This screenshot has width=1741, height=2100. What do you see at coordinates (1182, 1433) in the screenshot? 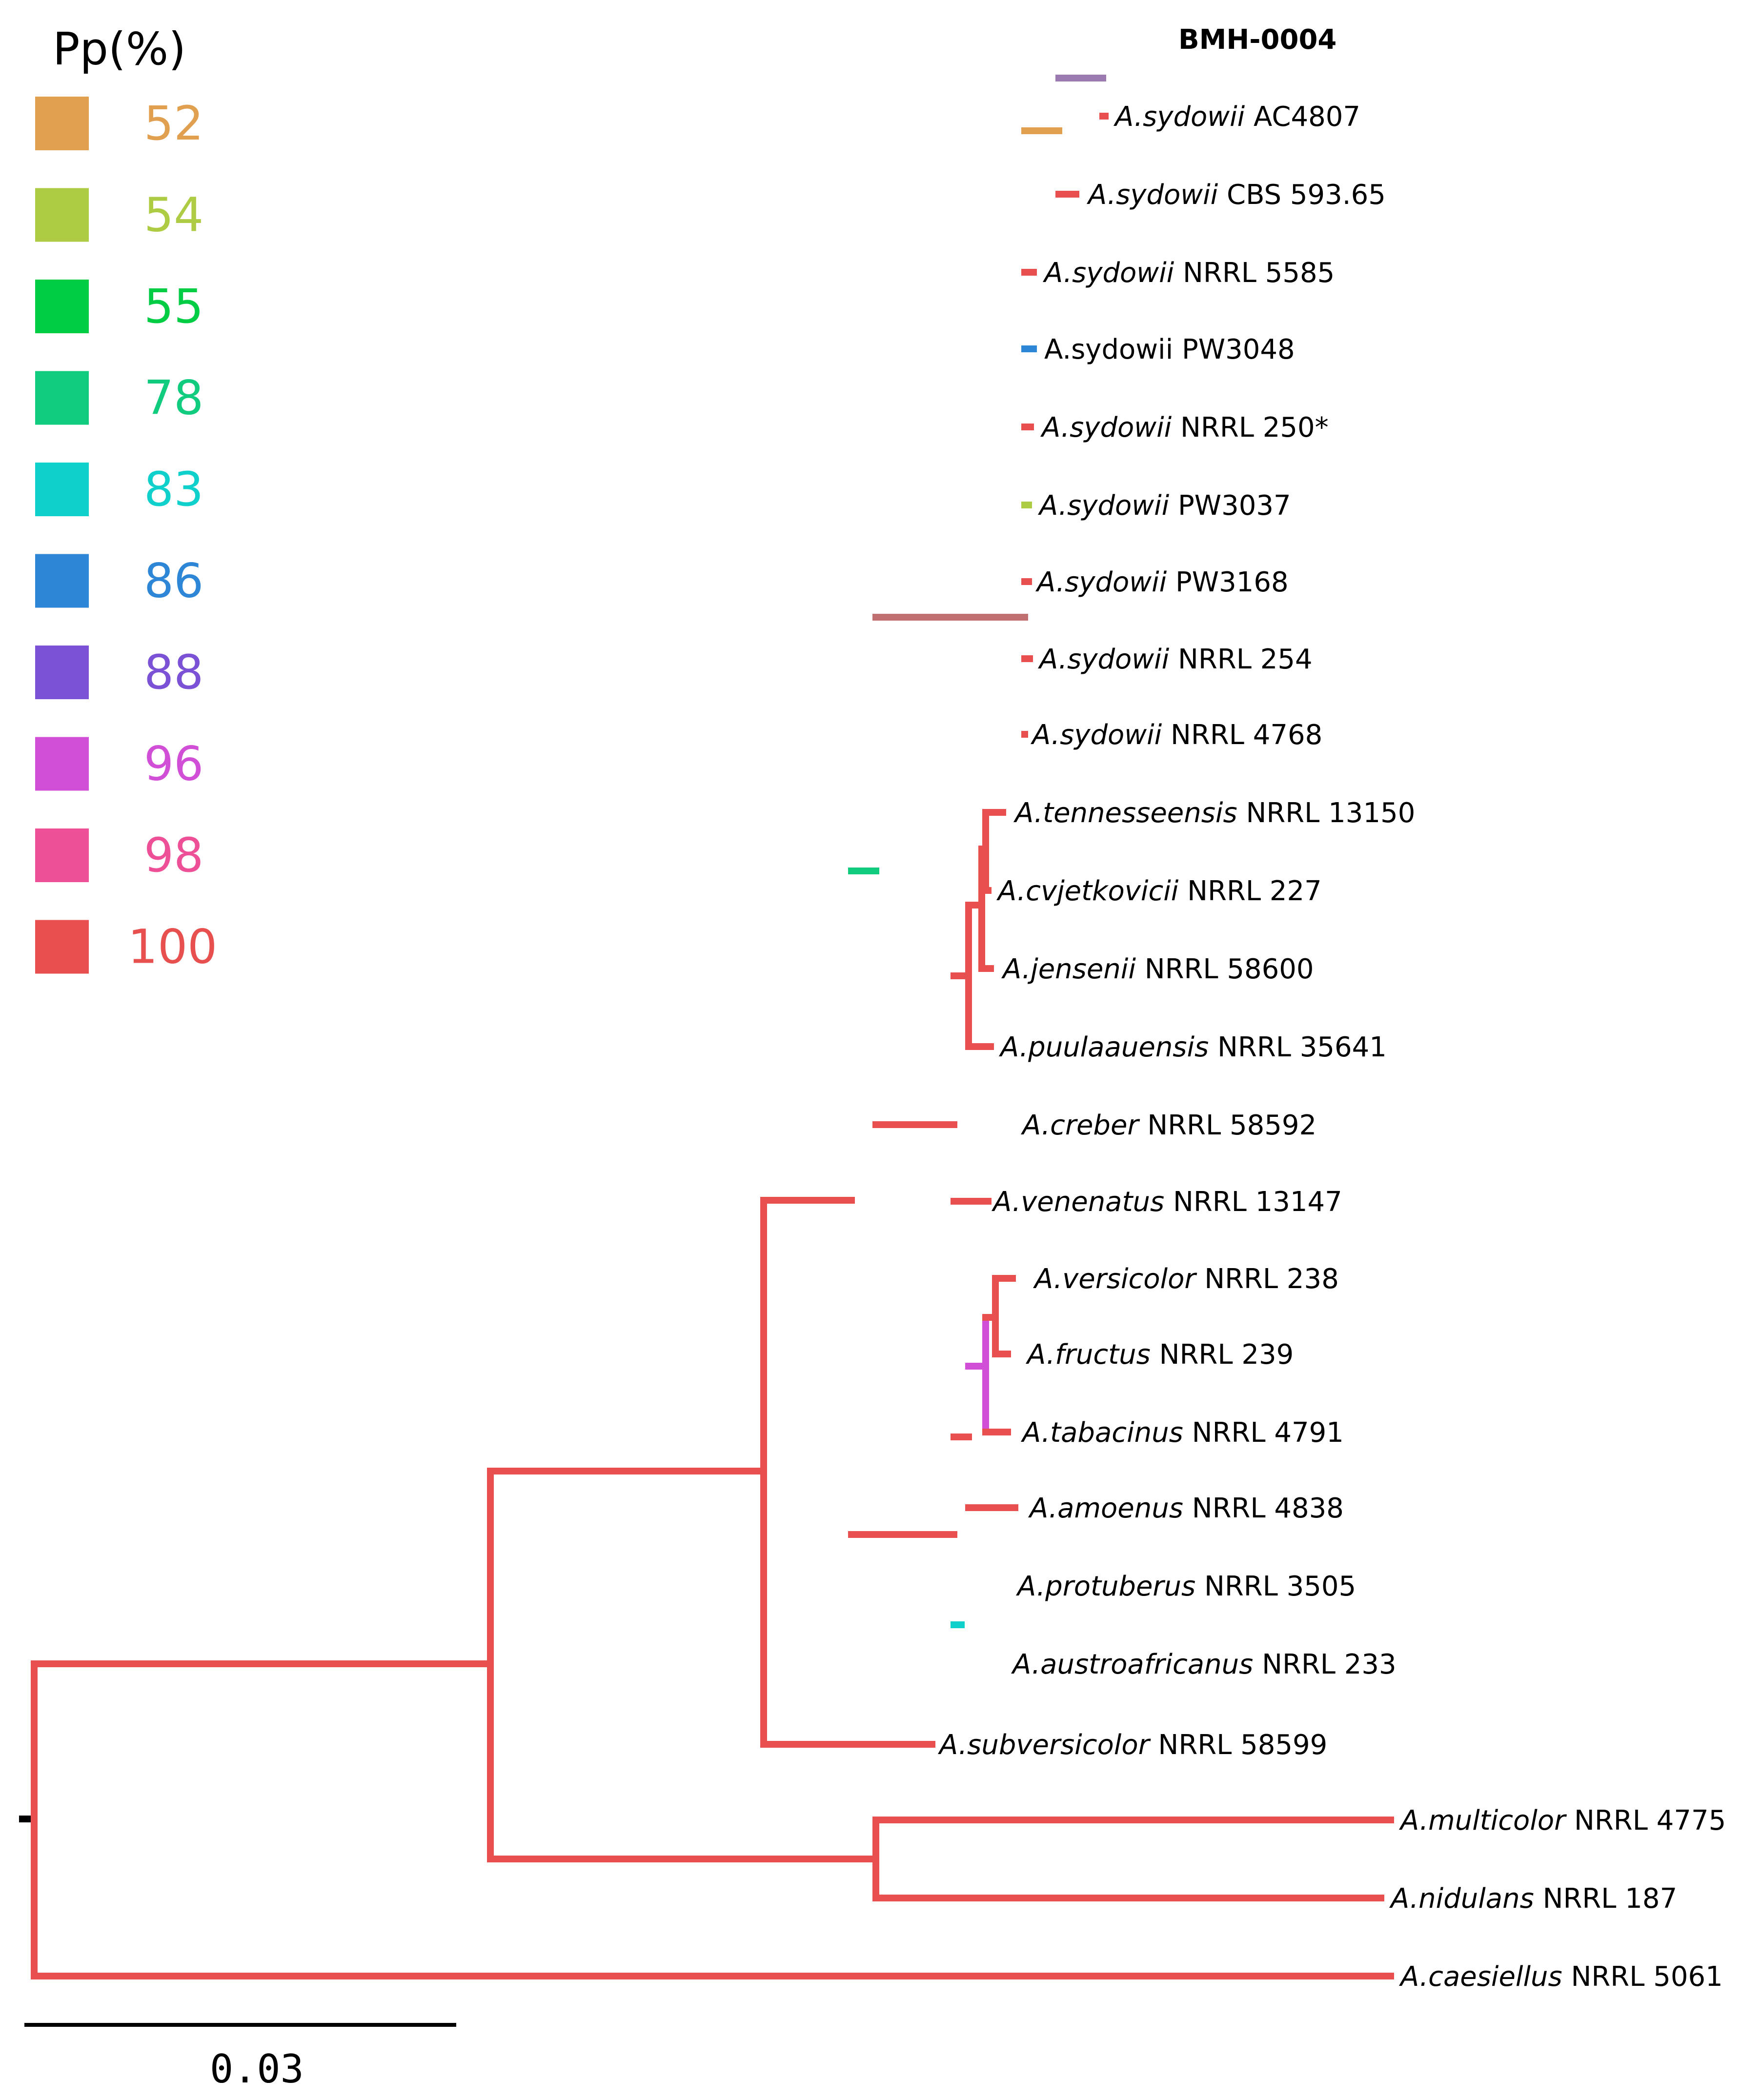
I see `leaf-label: A.tabacinus NRRL 4791` at bounding box center [1182, 1433].